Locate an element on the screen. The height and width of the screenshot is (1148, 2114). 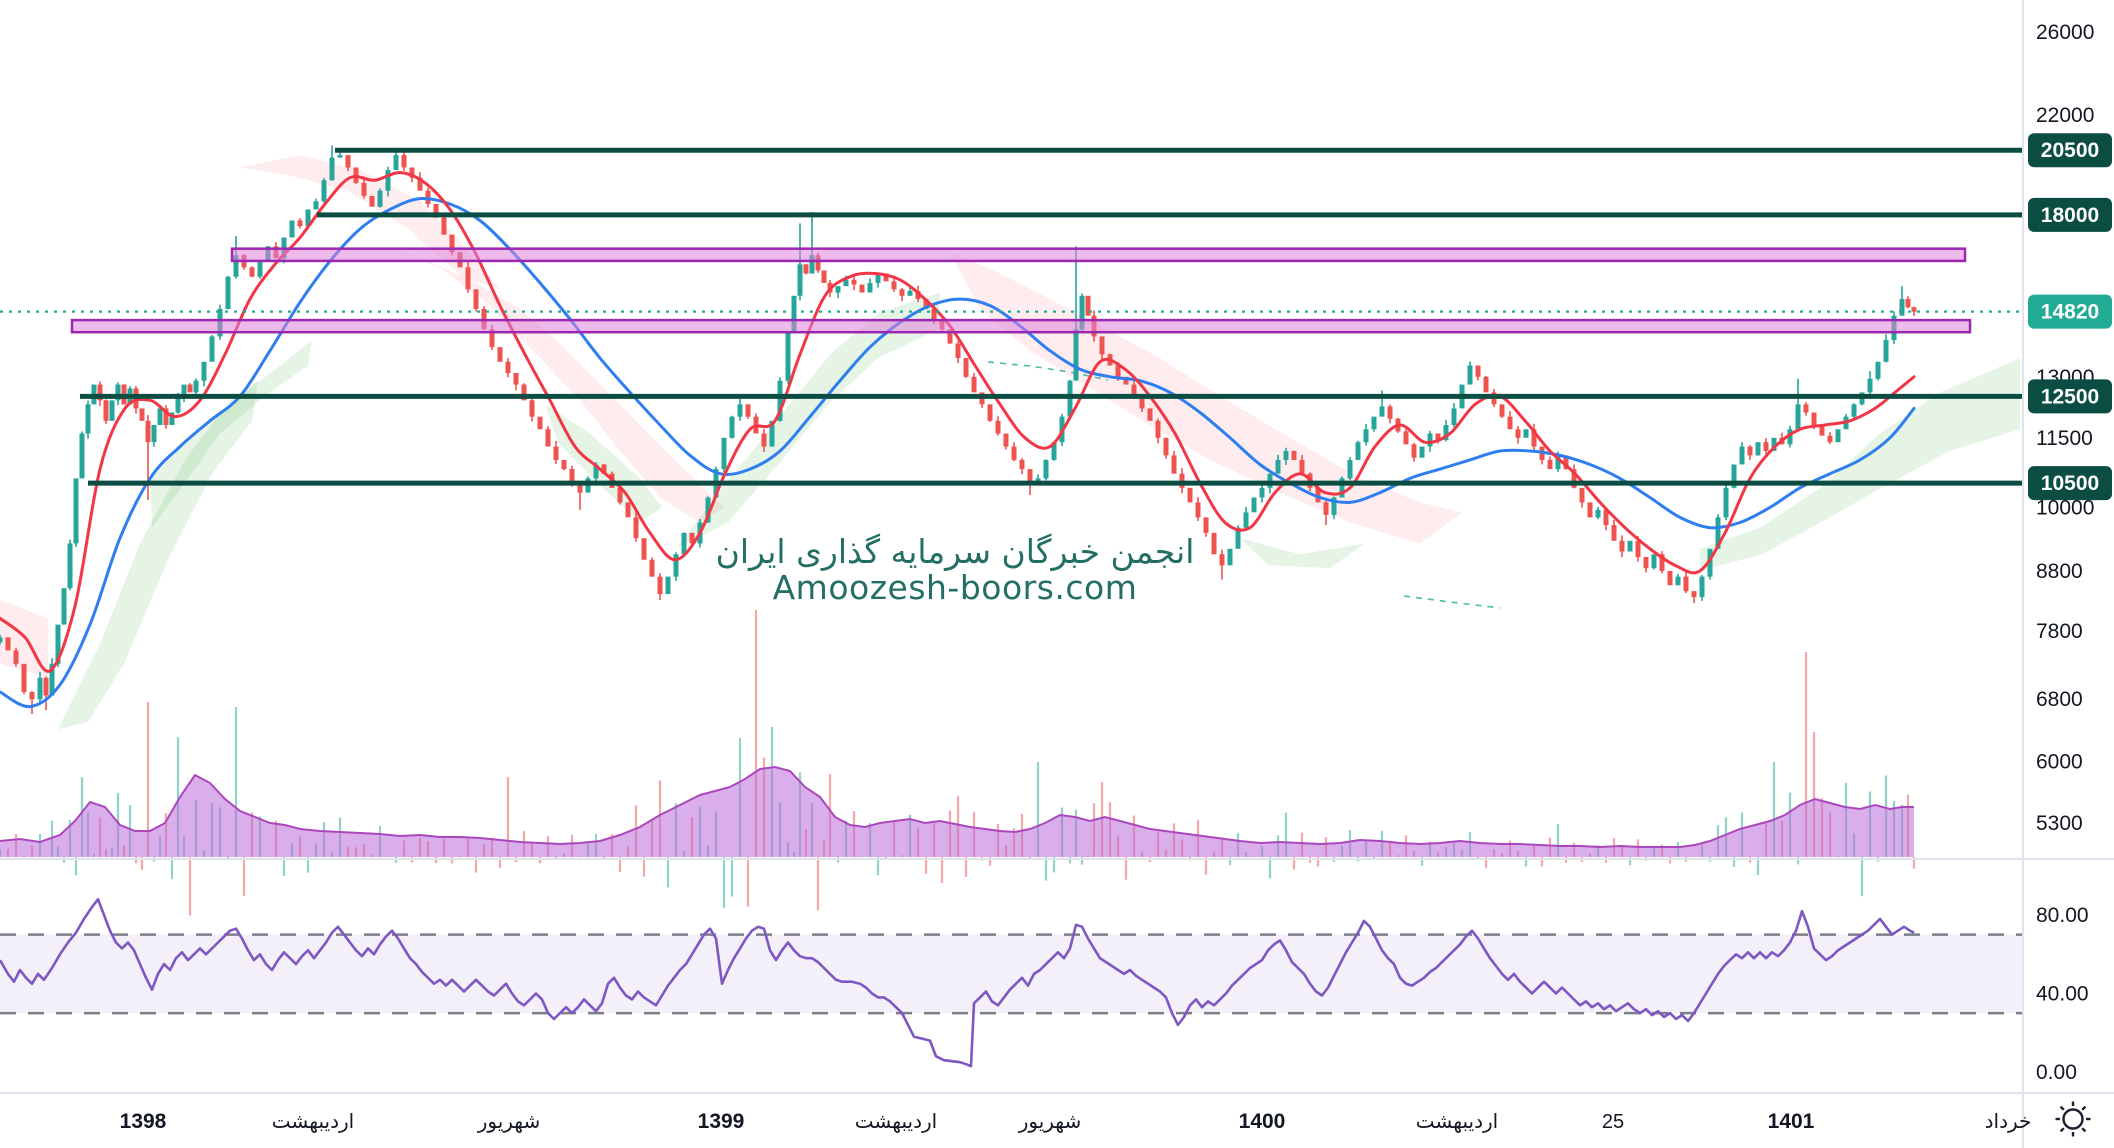
sun-icon is located at coordinates (2073, 1119).